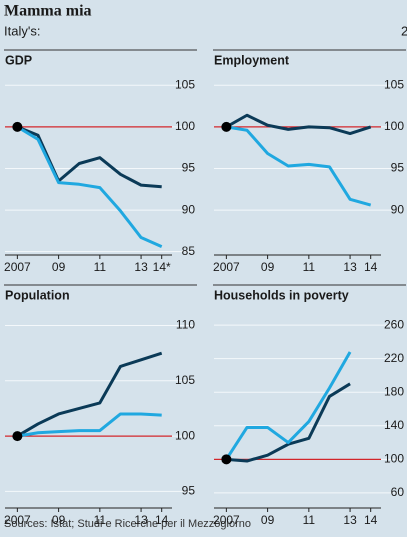 This screenshot has height=537, width=407. What do you see at coordinates (404, 30) in the screenshot?
I see `corner-note: 2` at bounding box center [404, 30].